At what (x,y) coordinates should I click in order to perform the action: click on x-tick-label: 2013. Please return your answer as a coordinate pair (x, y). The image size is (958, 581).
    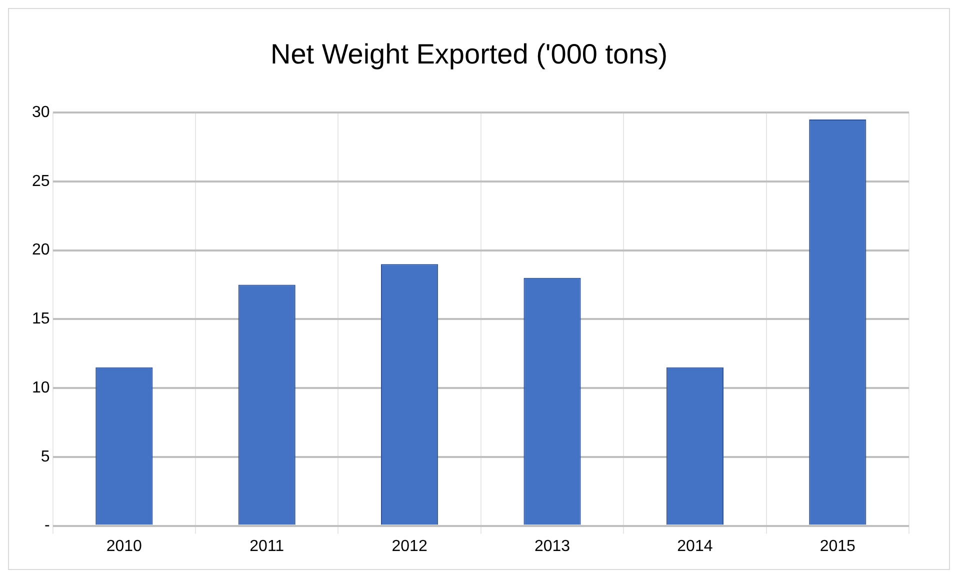
    Looking at the image, I should click on (552, 546).